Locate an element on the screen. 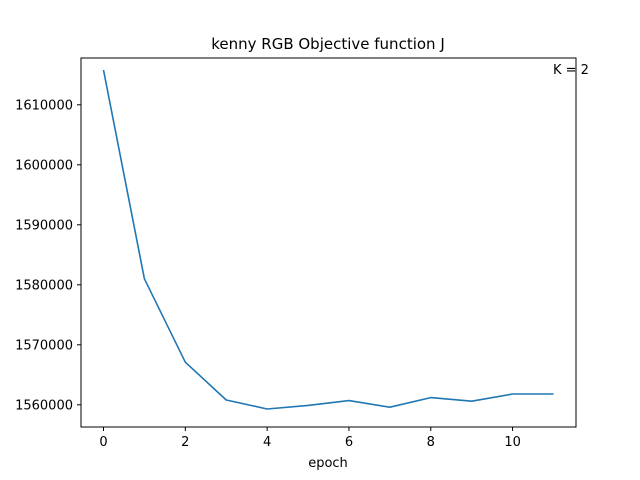 Image resolution: width=640 pixels, height=480 pixels. y-tick-label: 1590000 is located at coordinates (44, 225).